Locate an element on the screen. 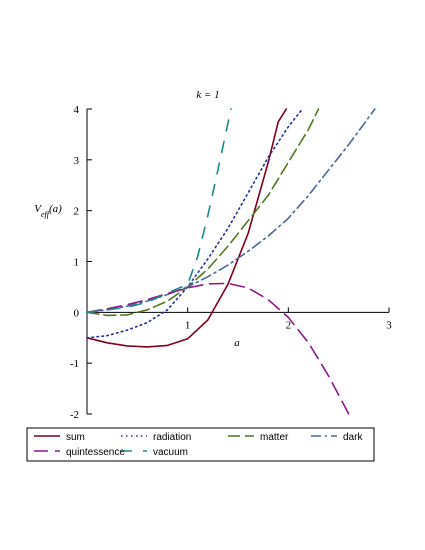 The image size is (425, 550). x-tick-label: 1 is located at coordinates (188, 325).